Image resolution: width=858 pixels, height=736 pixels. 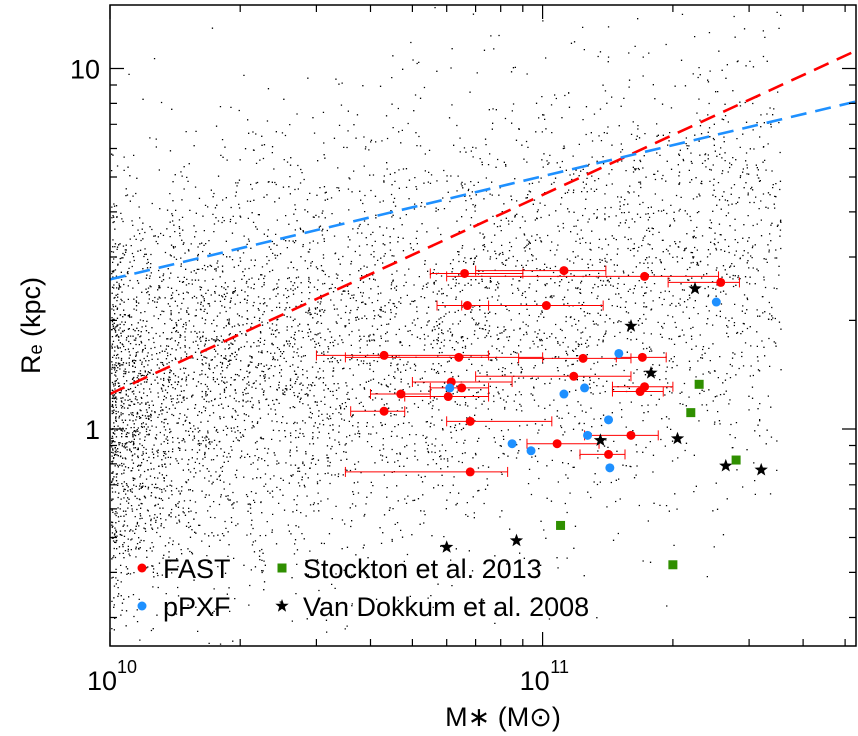 What do you see at coordinates (85, 69) in the screenshot?
I see `y-tick-label: 10` at bounding box center [85, 69].